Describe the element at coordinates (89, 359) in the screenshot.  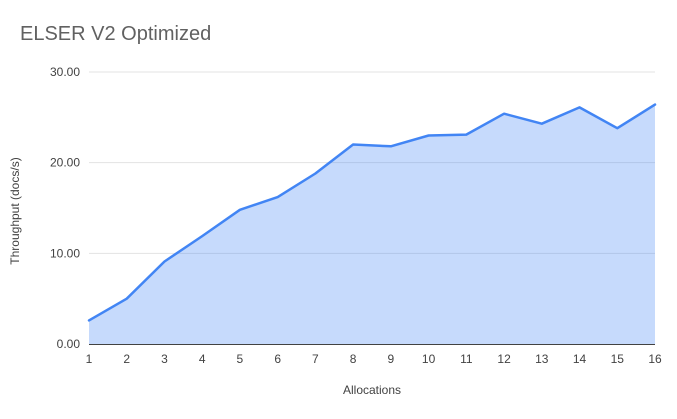
I see `x-tick-label: 1` at that location.